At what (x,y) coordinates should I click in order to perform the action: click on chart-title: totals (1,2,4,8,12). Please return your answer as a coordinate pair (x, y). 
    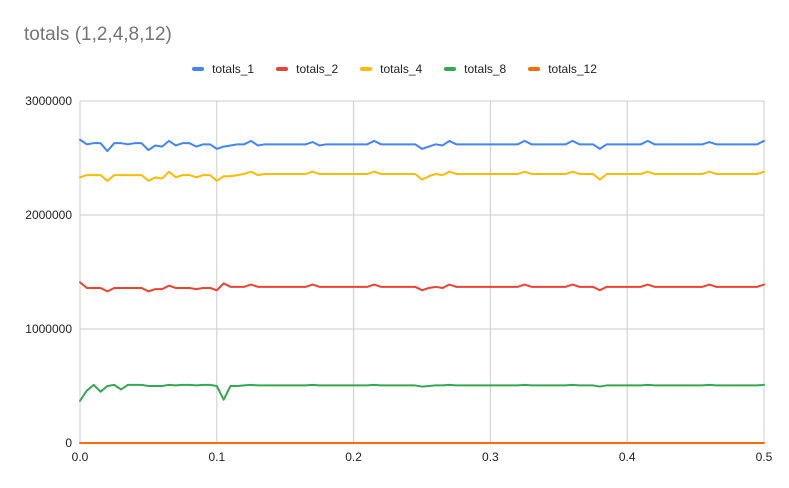
    Looking at the image, I should click on (98, 34).